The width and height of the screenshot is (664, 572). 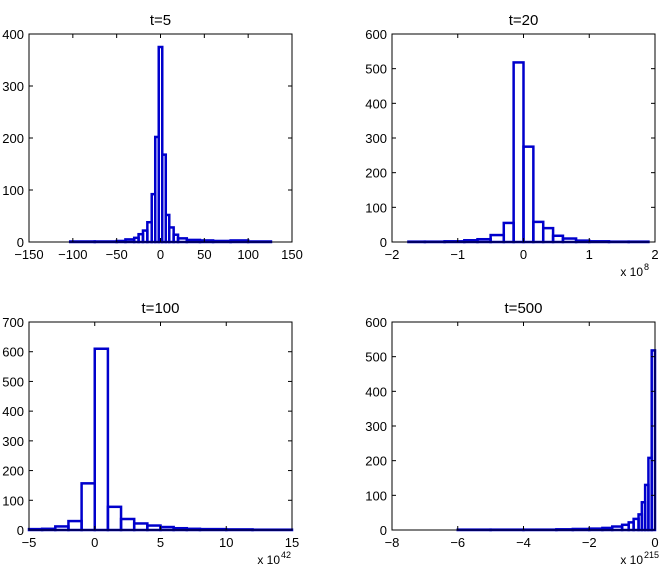 What do you see at coordinates (28, 254) in the screenshot?
I see `x-tick-label: −150` at bounding box center [28, 254].